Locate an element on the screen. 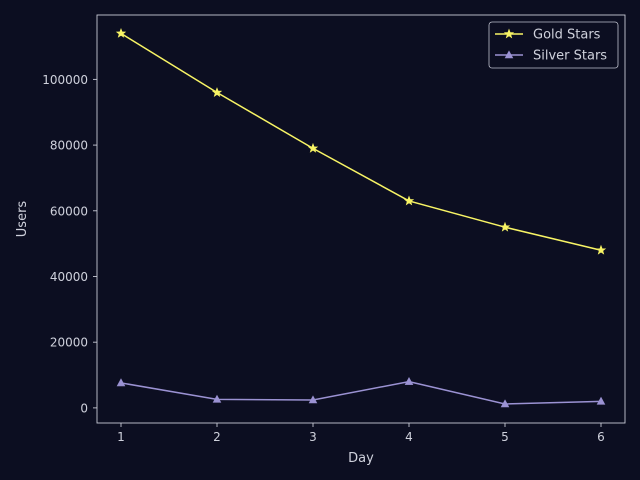 Image resolution: width=640 pixels, height=480 pixels. legend-gold-stars-label: Gold Stars is located at coordinates (567, 35).